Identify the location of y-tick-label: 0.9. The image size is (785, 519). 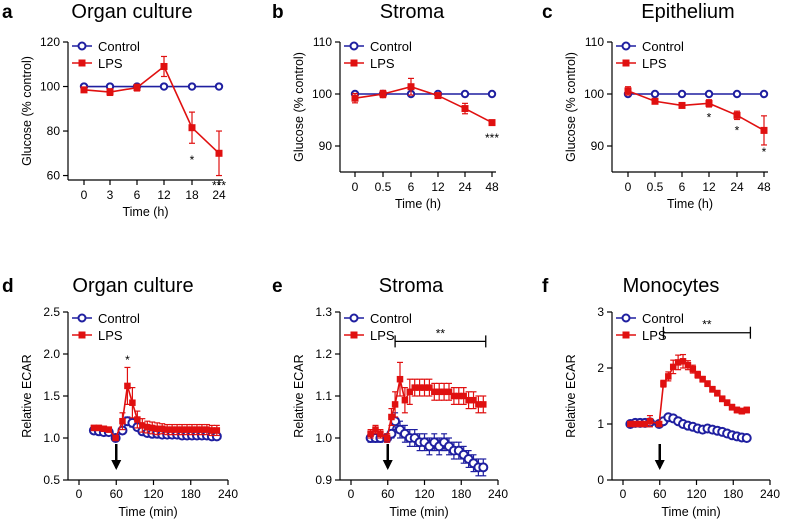
(323, 480).